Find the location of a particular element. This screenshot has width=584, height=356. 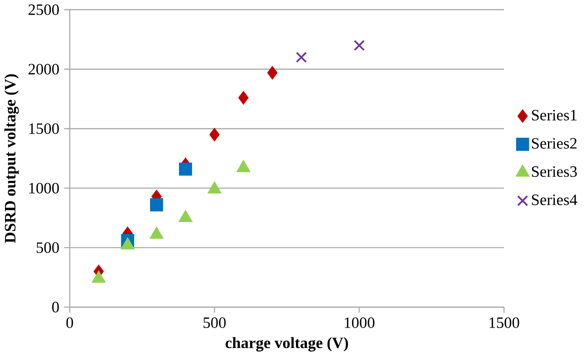

y-tick-label: 1000 is located at coordinates (44, 188).